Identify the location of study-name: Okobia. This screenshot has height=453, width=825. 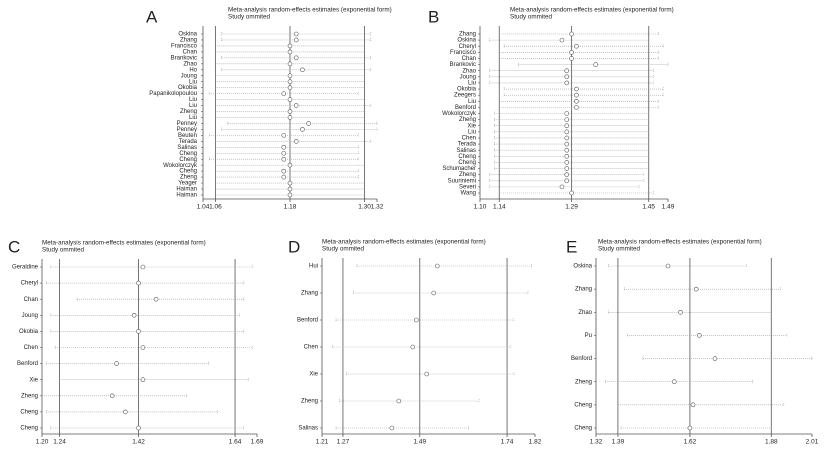
(29, 332).